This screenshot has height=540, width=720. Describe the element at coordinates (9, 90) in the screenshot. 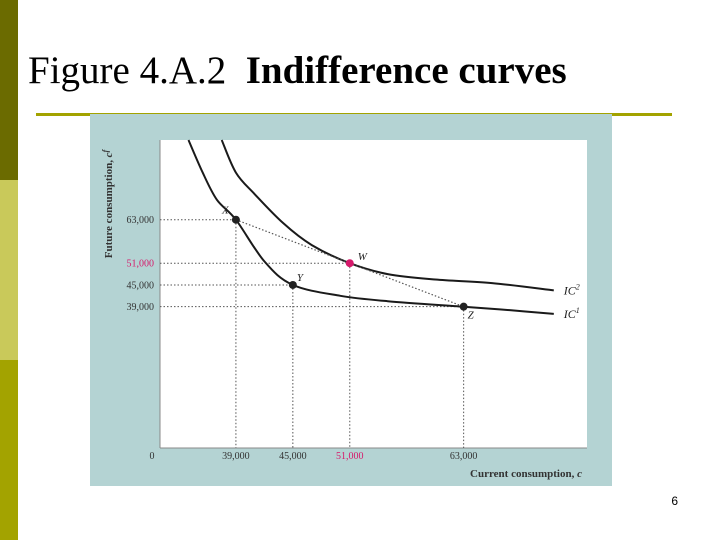

I see `sidebar-stripe-top` at that location.